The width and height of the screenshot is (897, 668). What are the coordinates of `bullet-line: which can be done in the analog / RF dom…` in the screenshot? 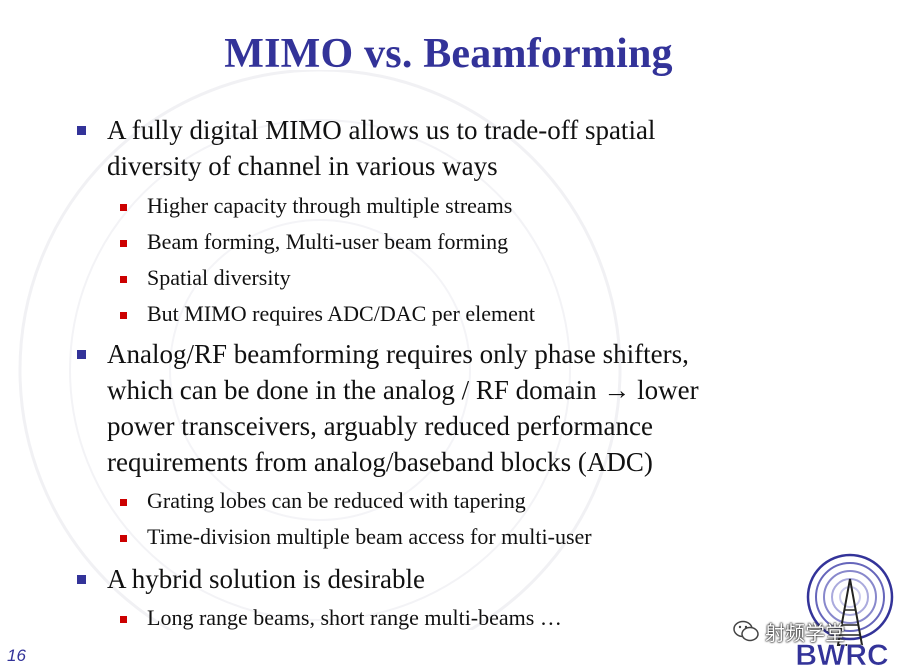 It's located at (403, 390).